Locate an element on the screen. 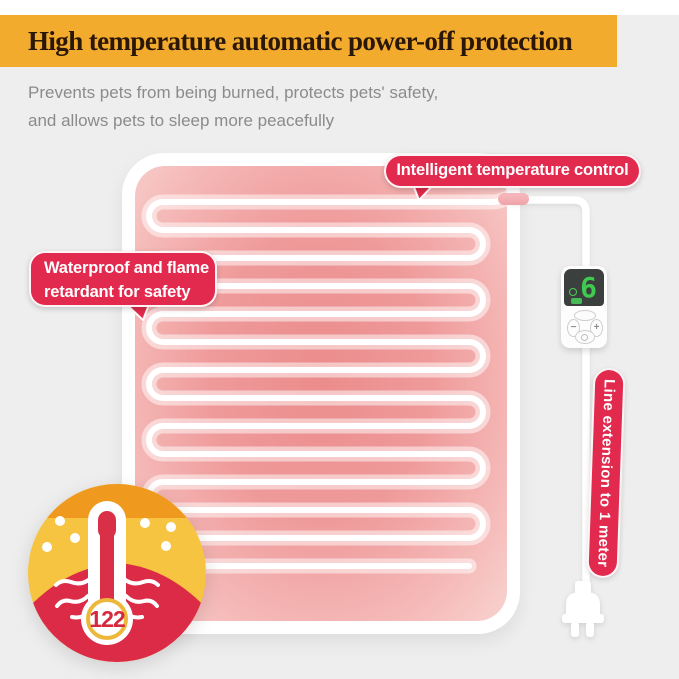  heat-level-icon is located at coordinates (576, 301).